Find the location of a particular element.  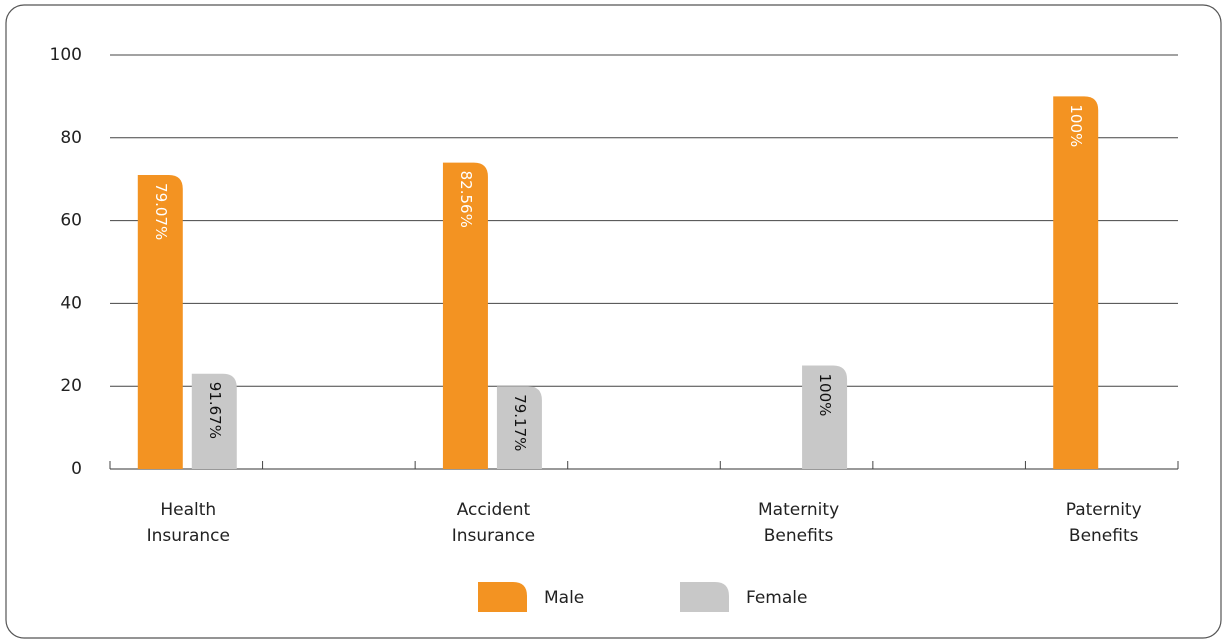

data-label: 79.17% is located at coordinates (520, 422).